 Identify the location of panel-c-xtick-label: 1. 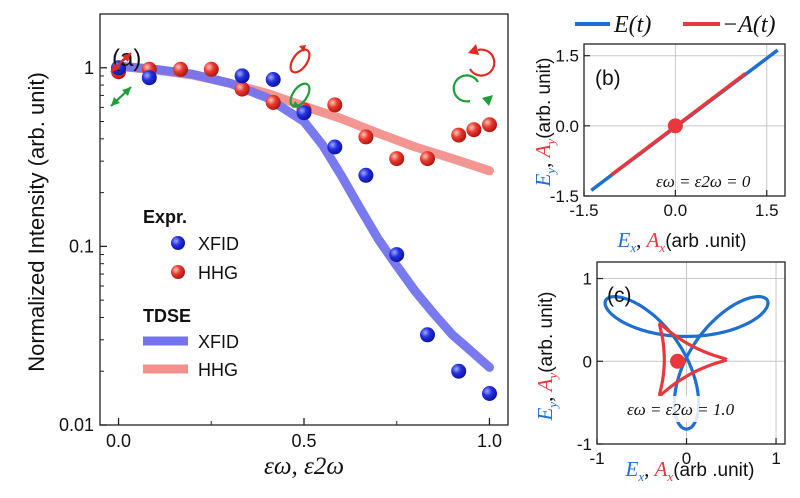
(775, 458).